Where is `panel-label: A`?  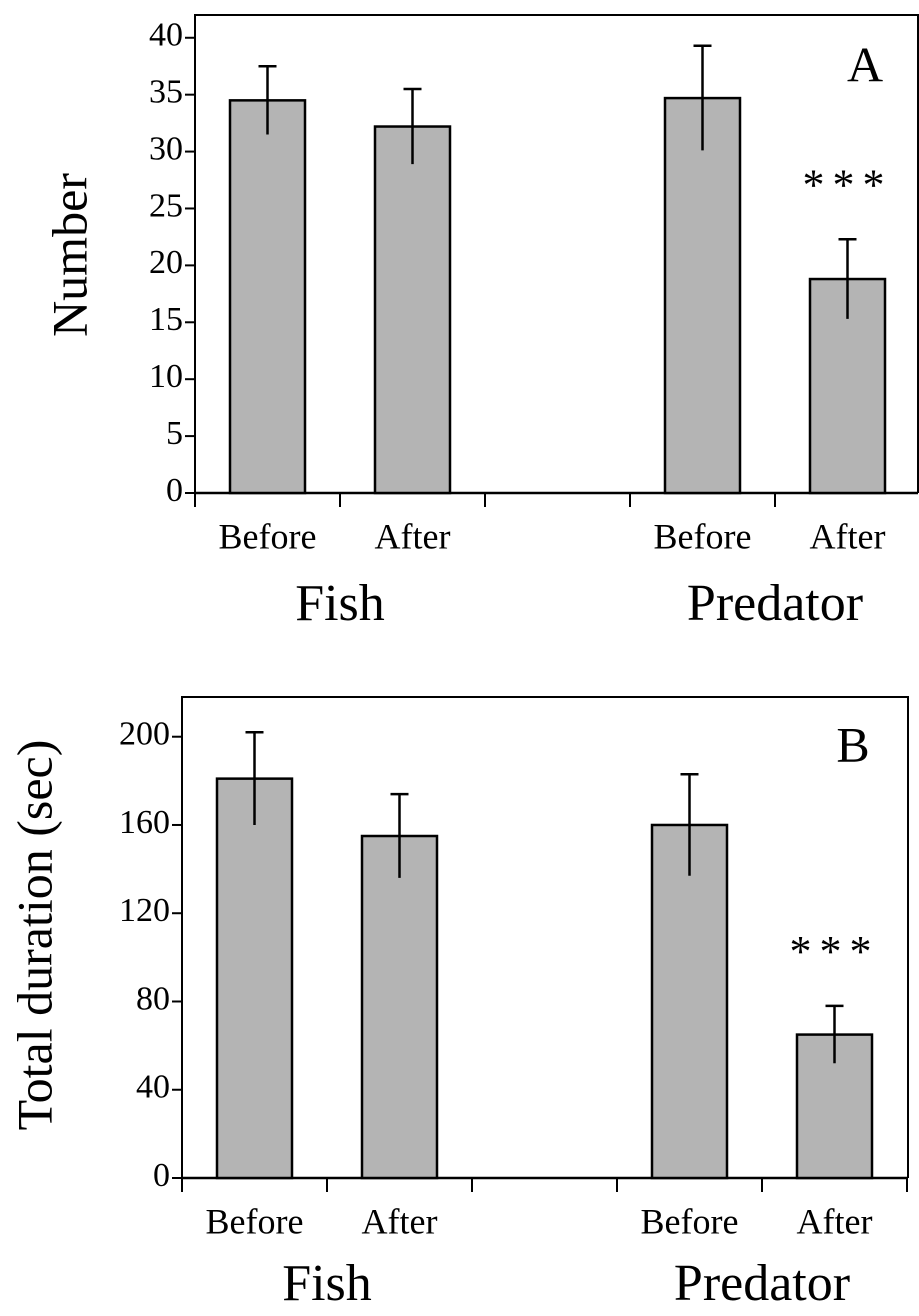 panel-label: A is located at coordinates (865, 64).